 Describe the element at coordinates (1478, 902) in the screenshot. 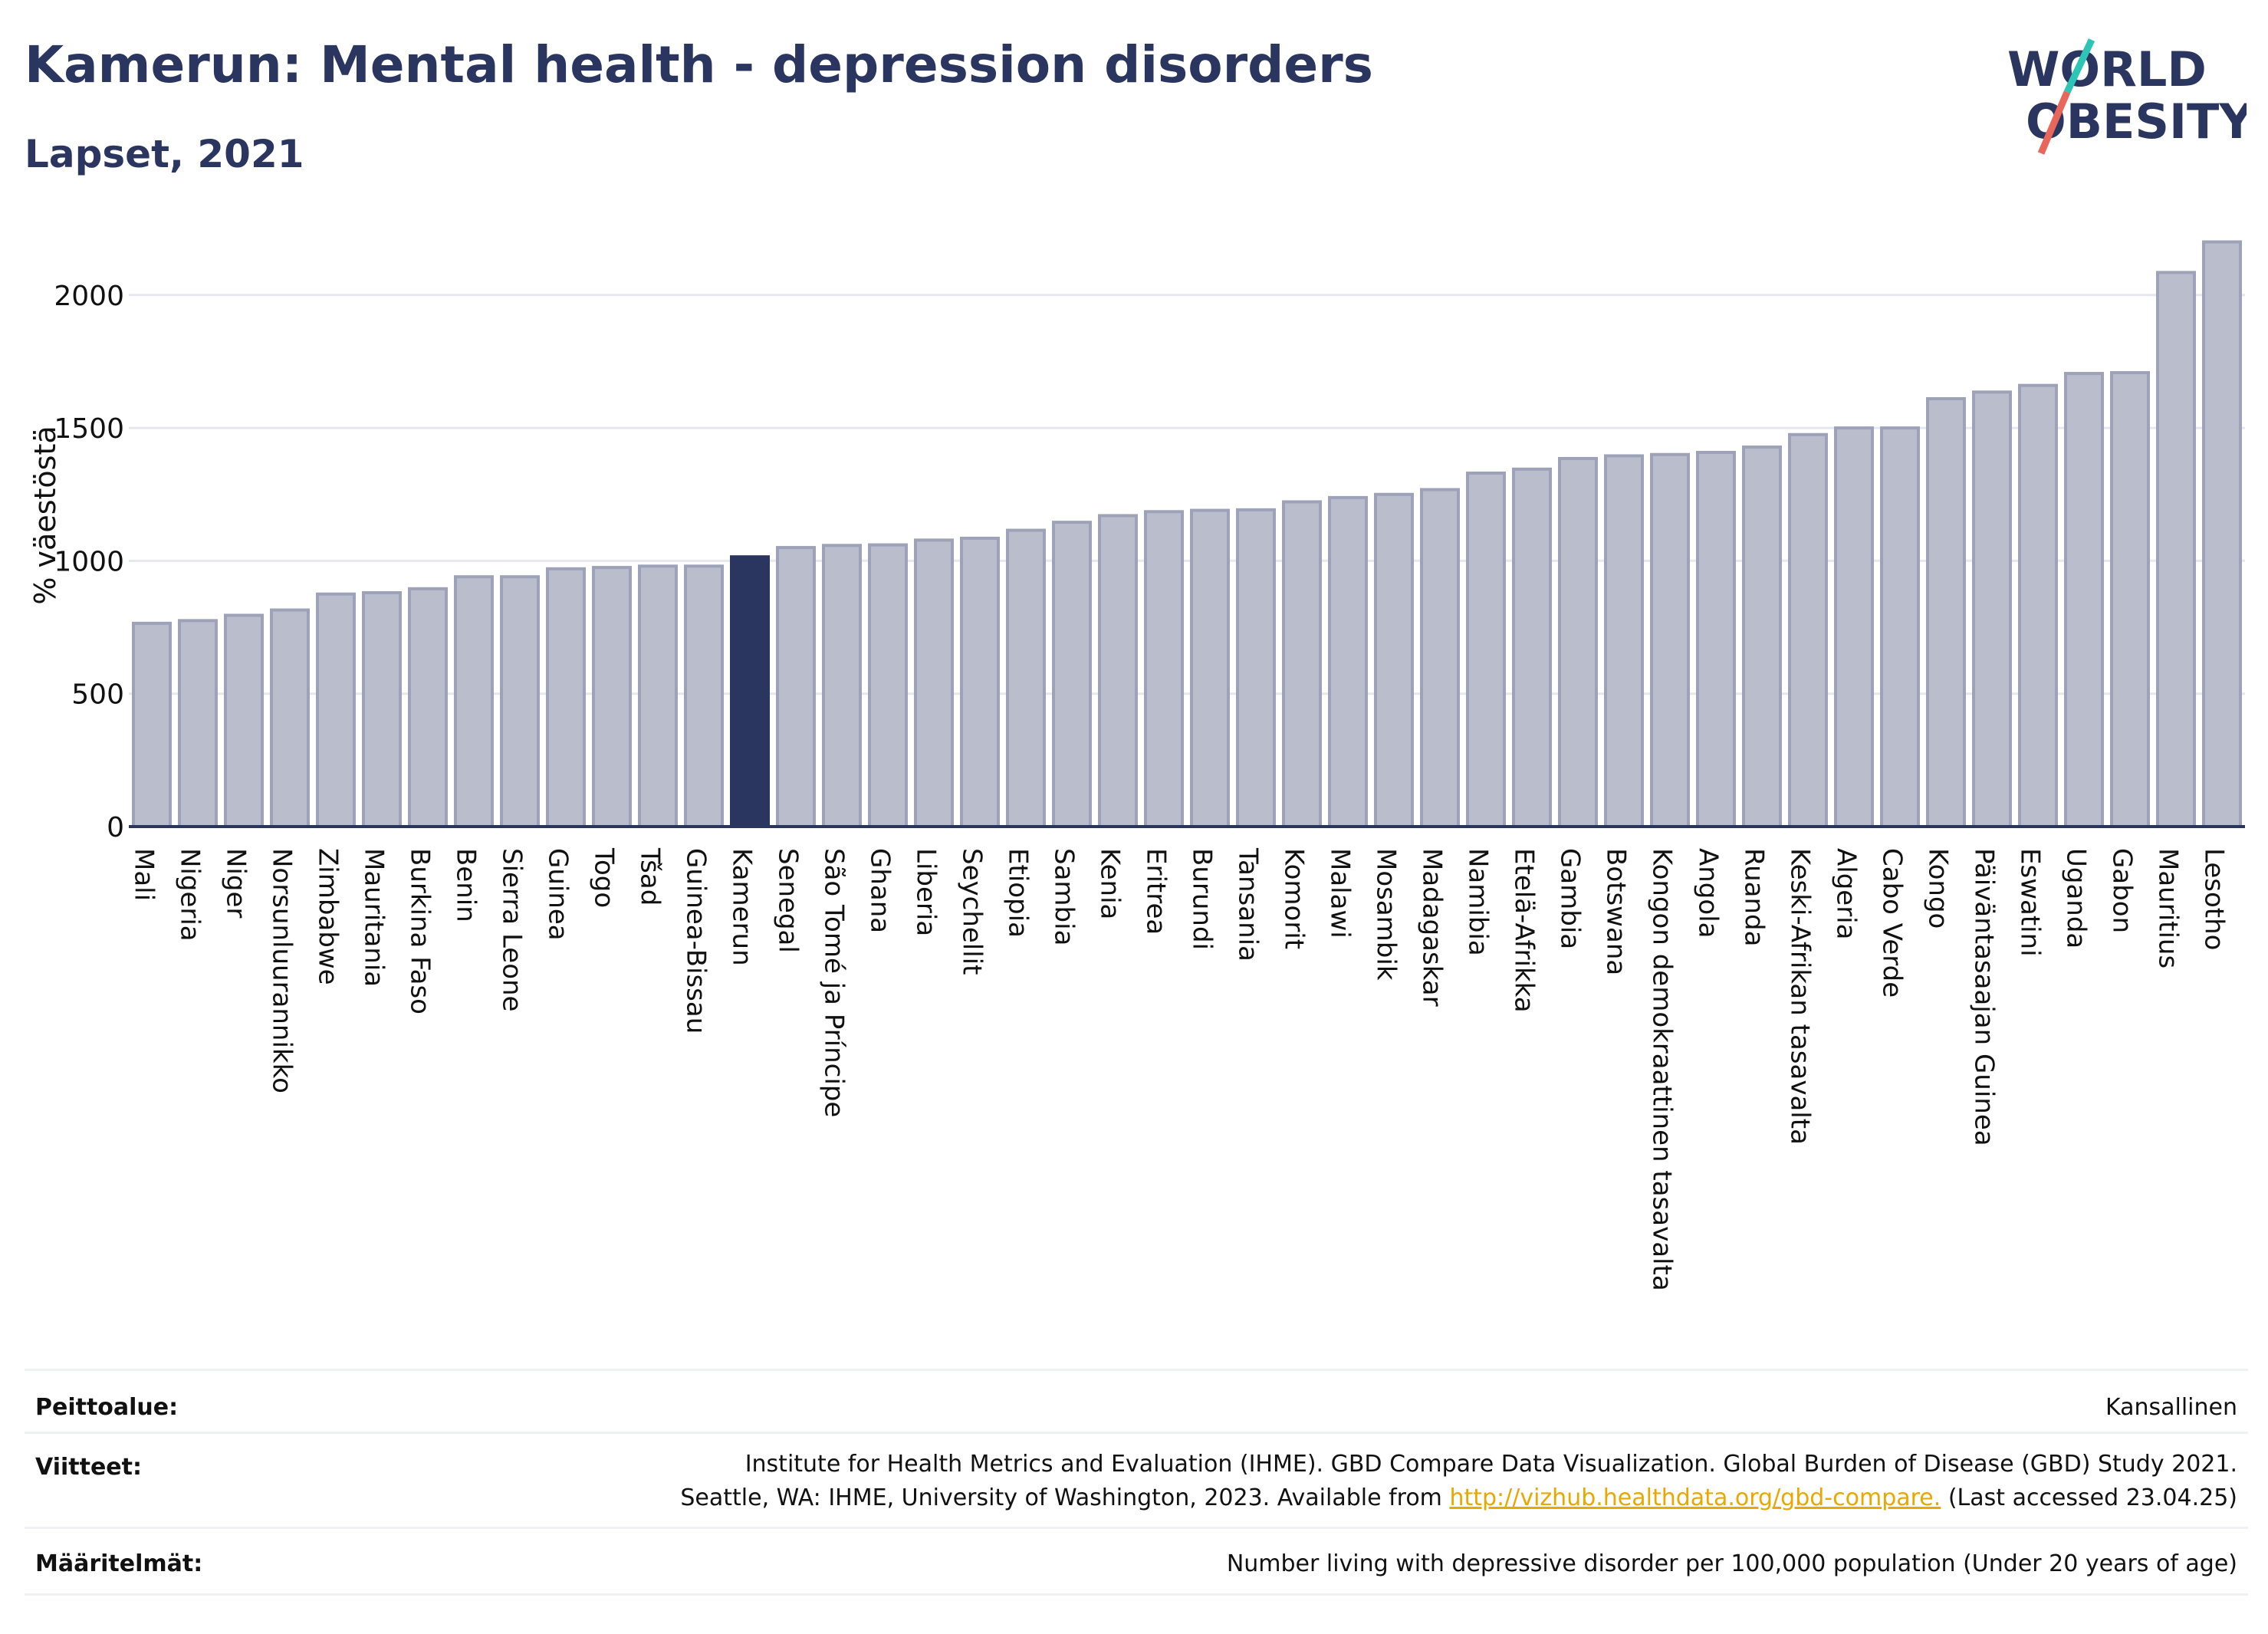

I see `x-tick-label: Namibia` at that location.